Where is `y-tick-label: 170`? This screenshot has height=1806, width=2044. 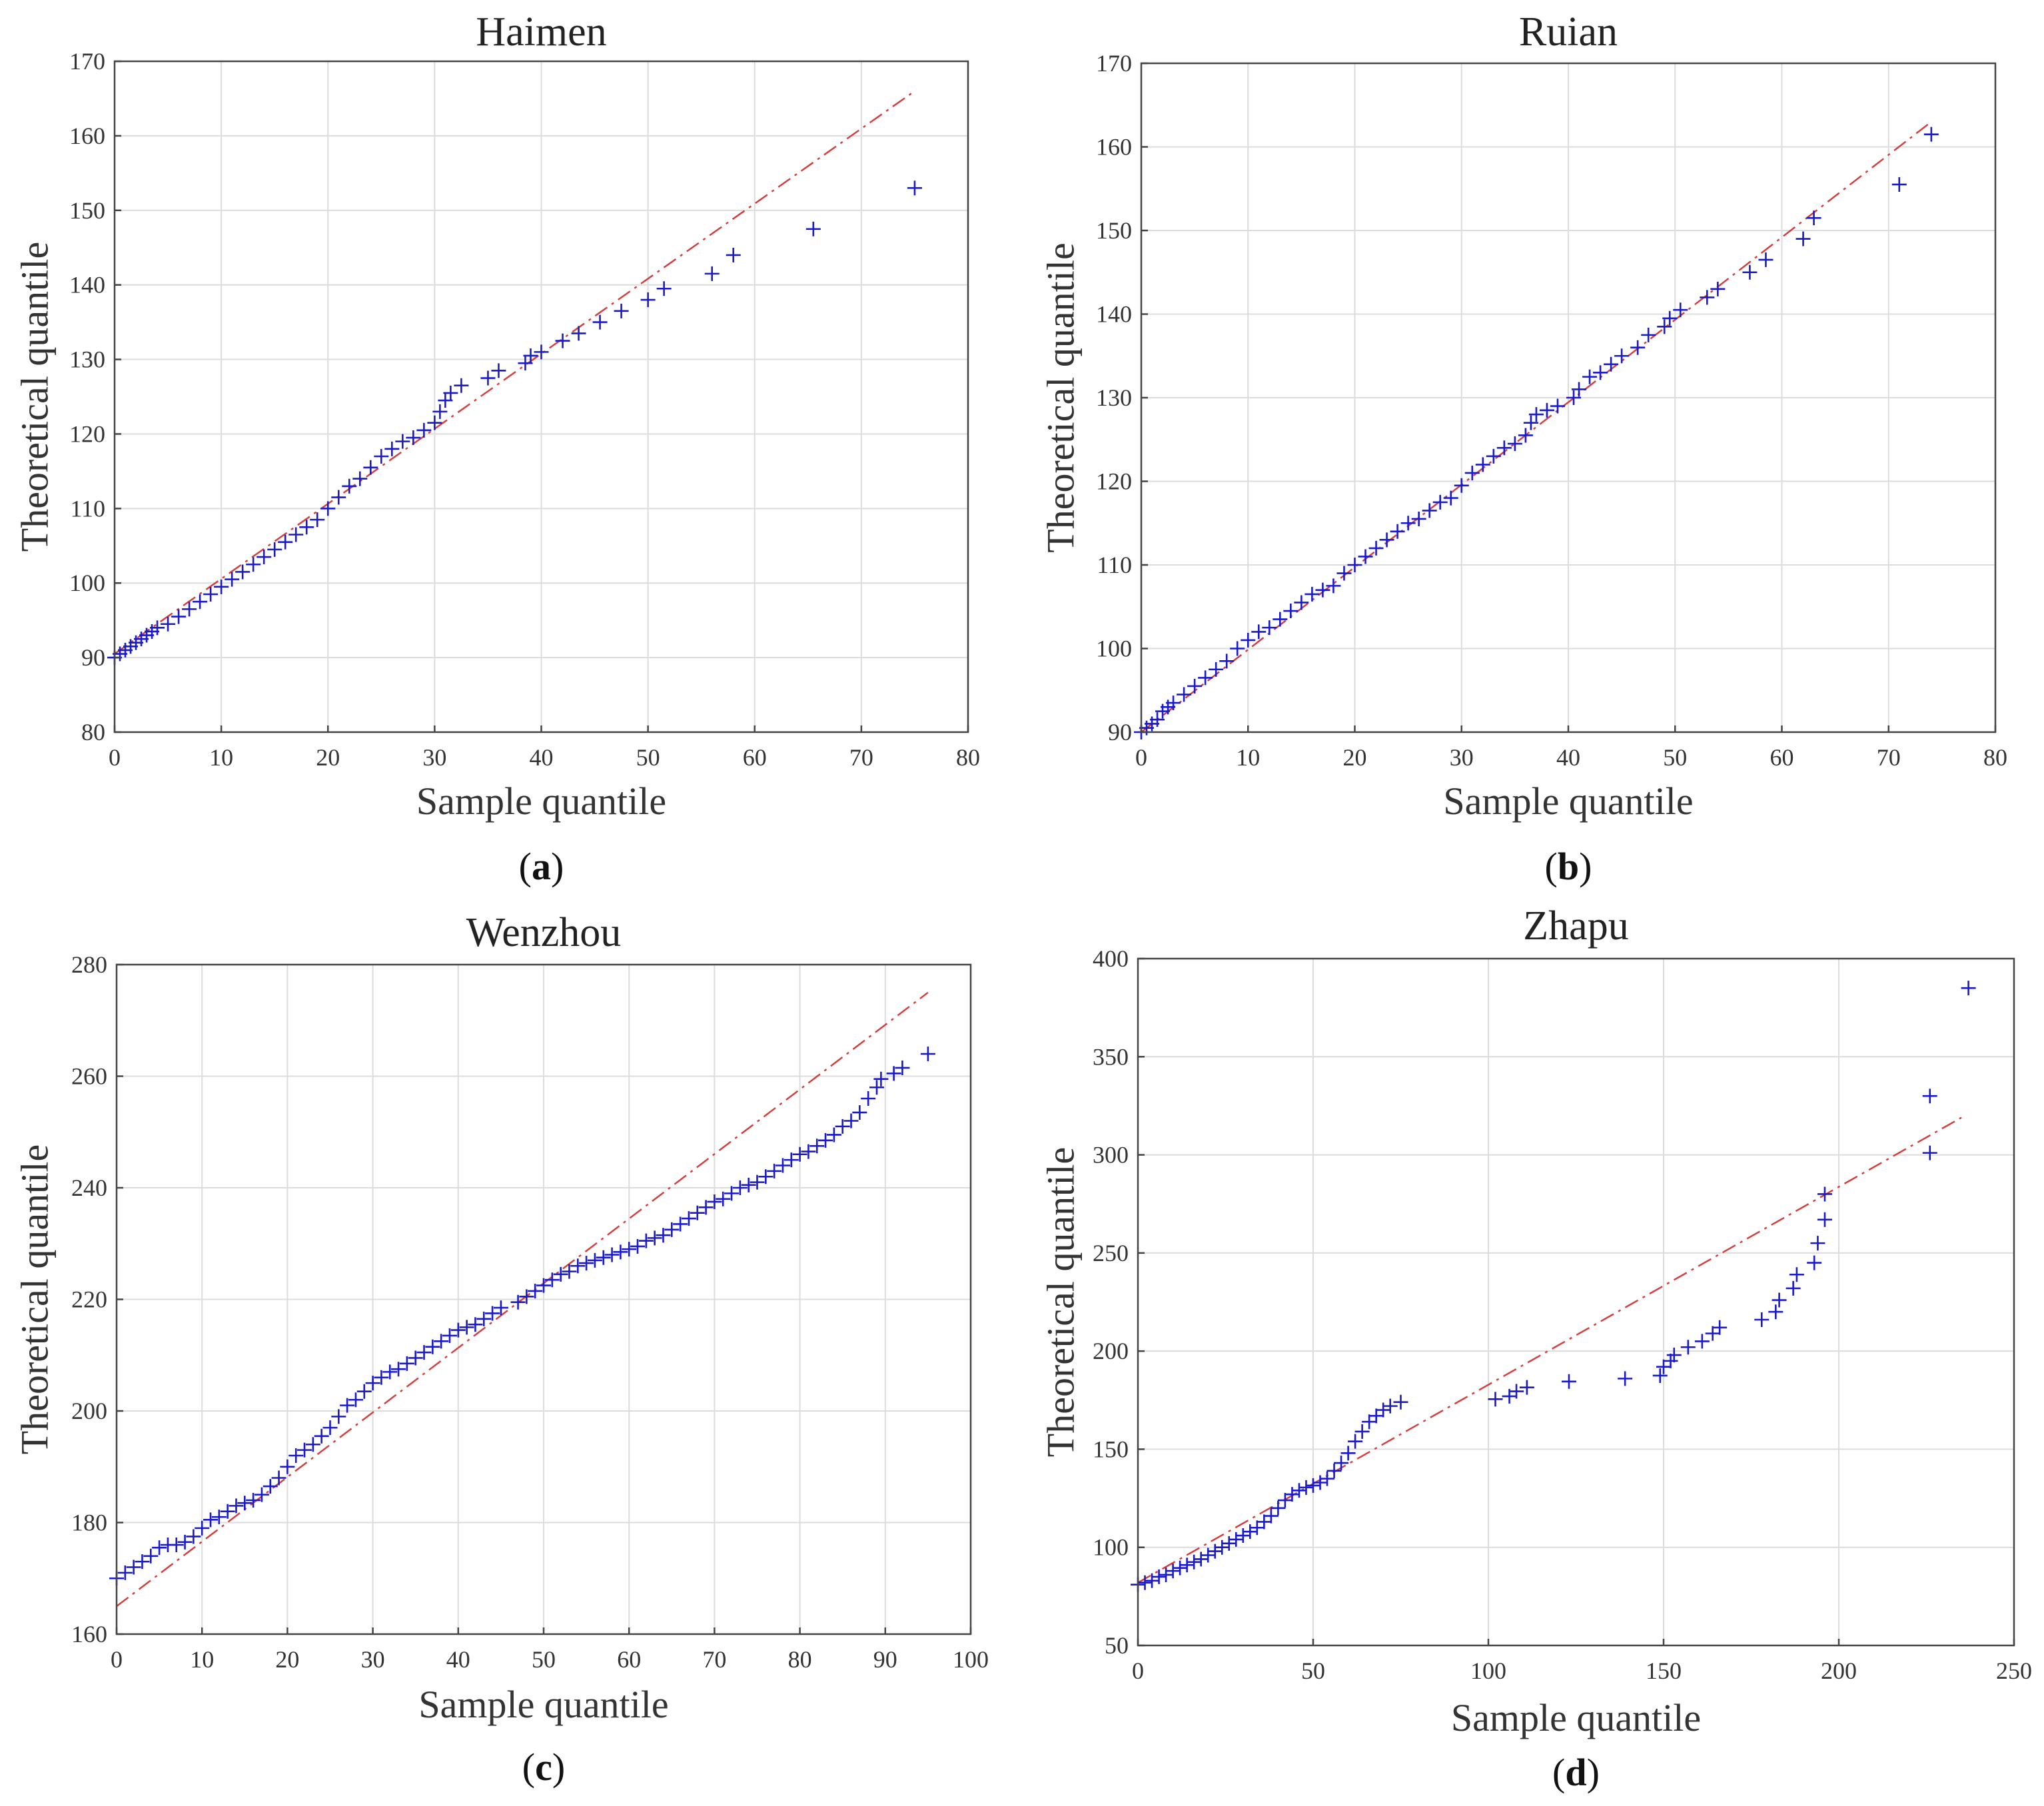 y-tick-label: 170 is located at coordinates (1114, 63).